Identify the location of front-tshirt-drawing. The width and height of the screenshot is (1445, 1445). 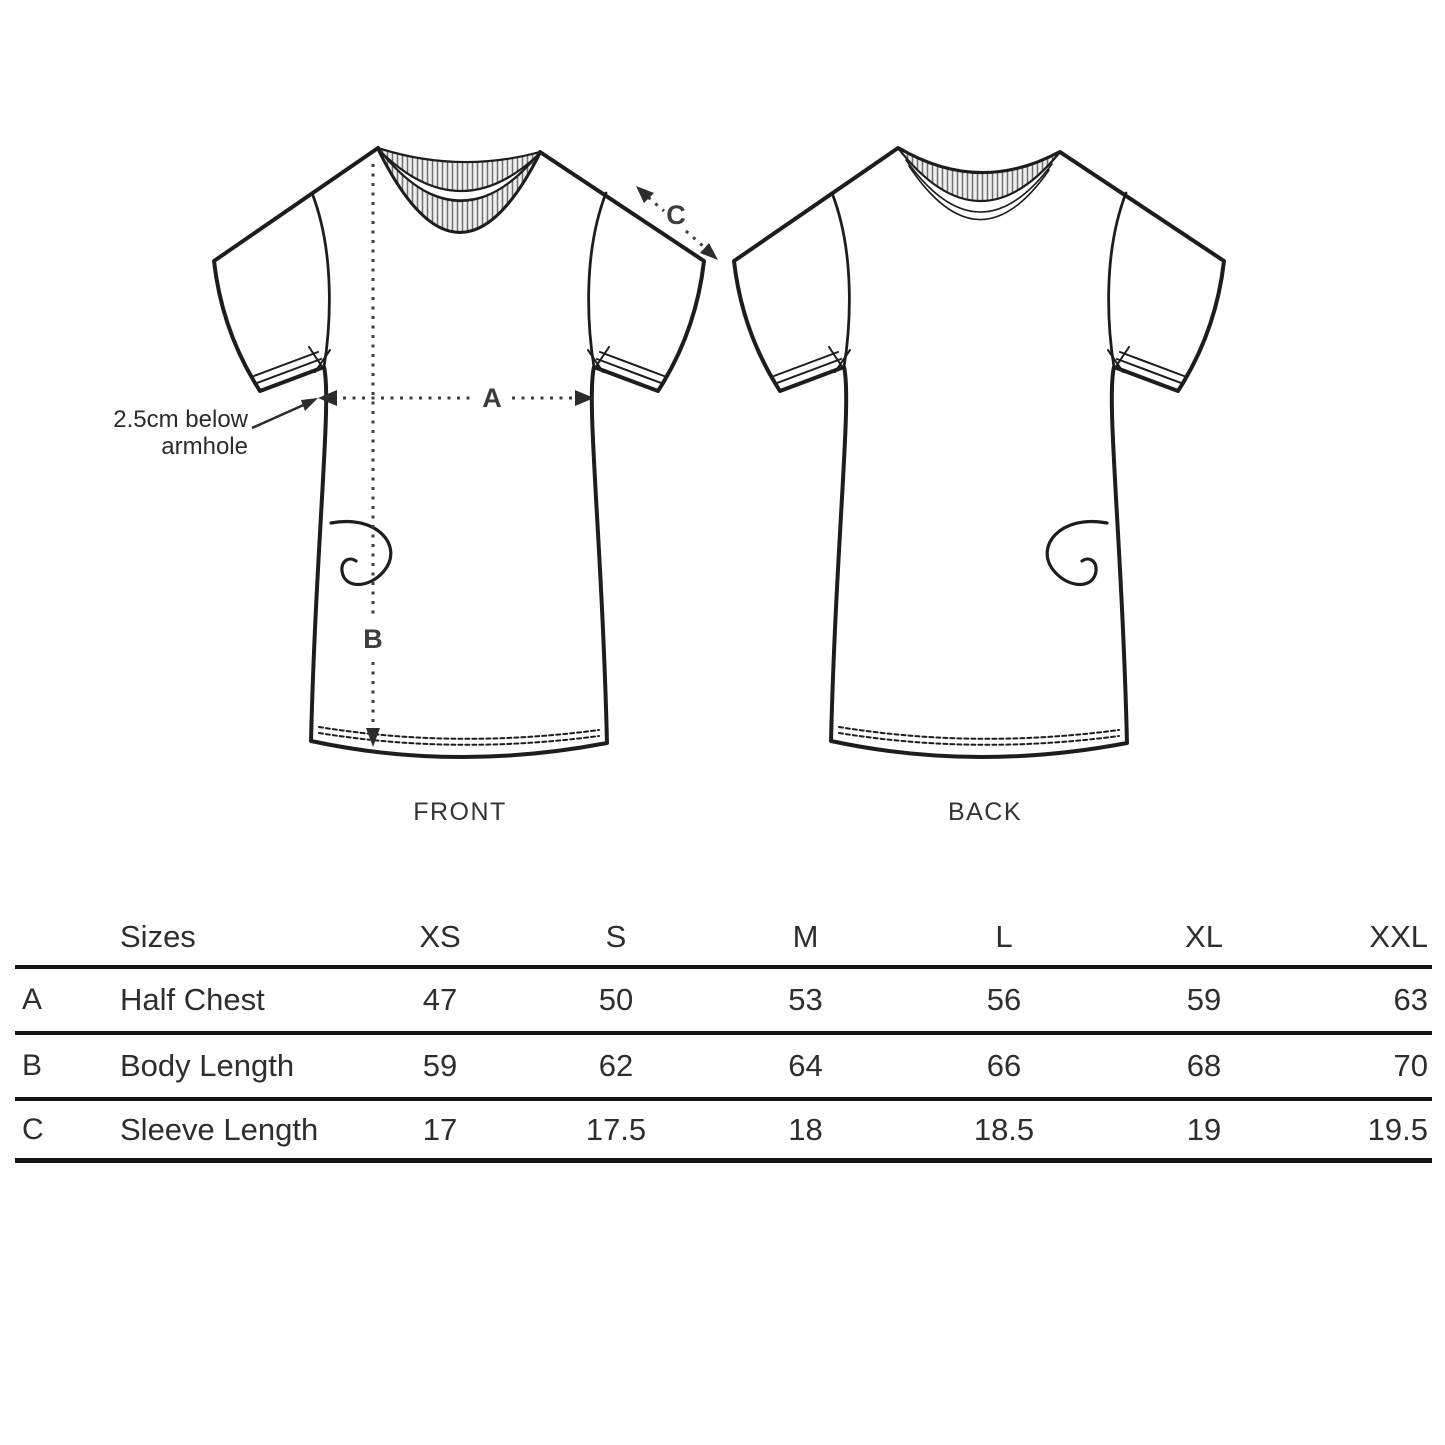
(459, 452).